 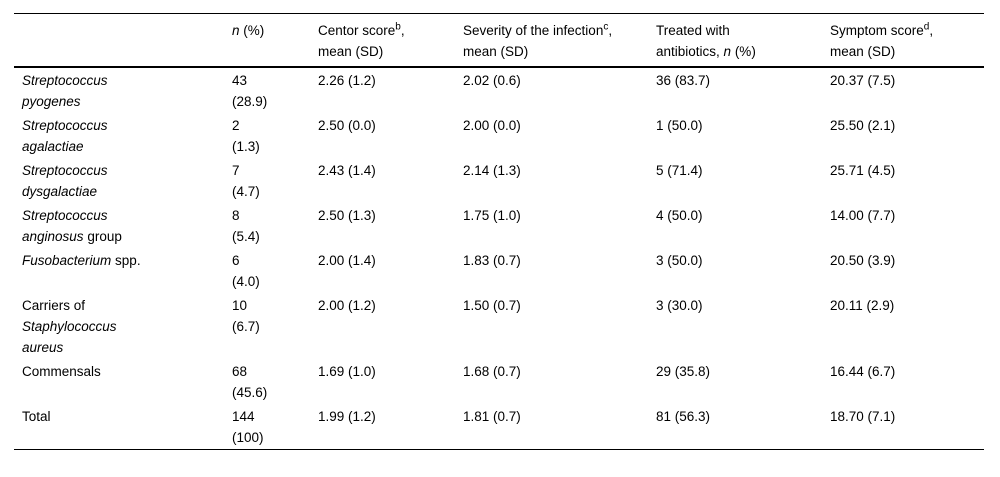 I want to click on text-segment: 2.50 (1.3), so click(x=347, y=215).